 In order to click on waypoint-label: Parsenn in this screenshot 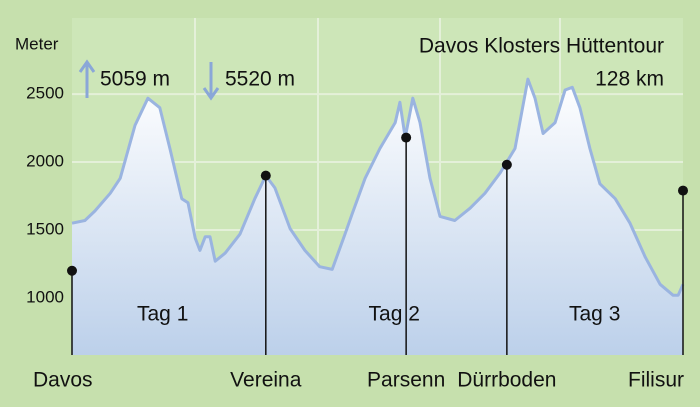, I will do `click(406, 380)`.